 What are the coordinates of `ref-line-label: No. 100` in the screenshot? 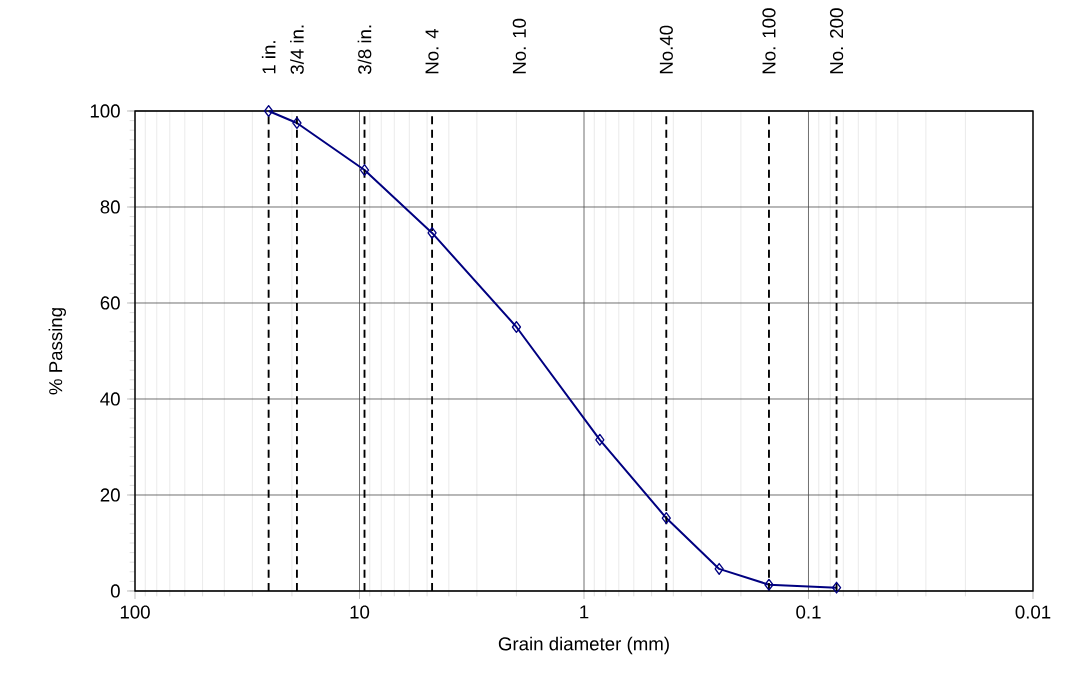 It's located at (769, 41).